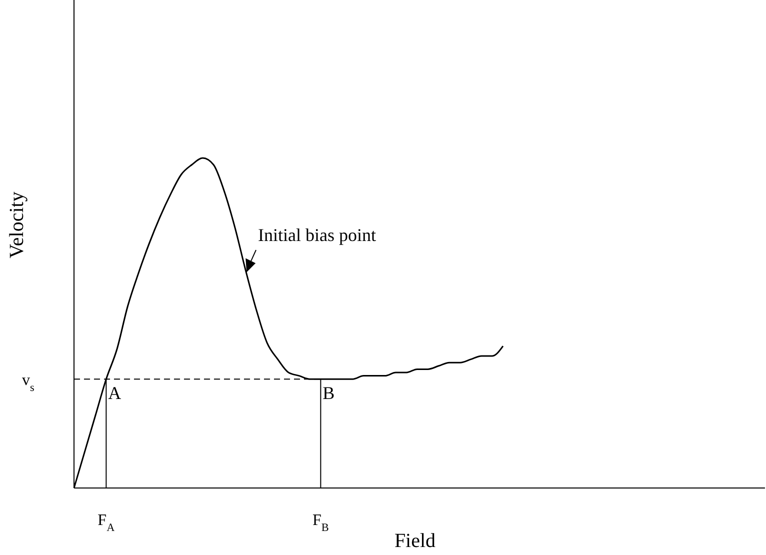  What do you see at coordinates (17, 225) in the screenshot?
I see `y-axis-title: Velocity` at bounding box center [17, 225].